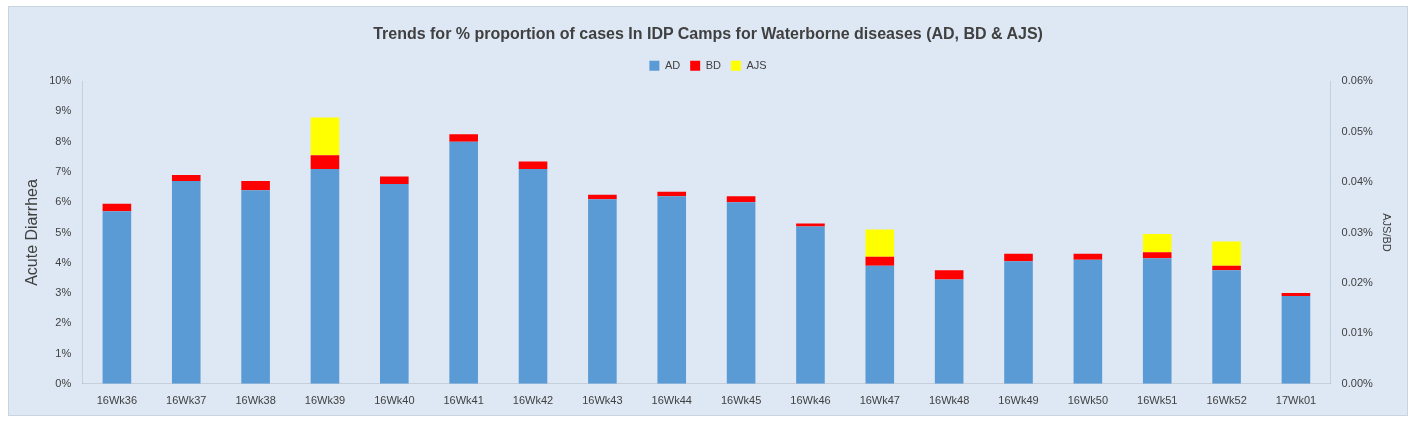 This screenshot has height=422, width=1414. I want to click on y2-tick-label: 0.02%, so click(1357, 281).